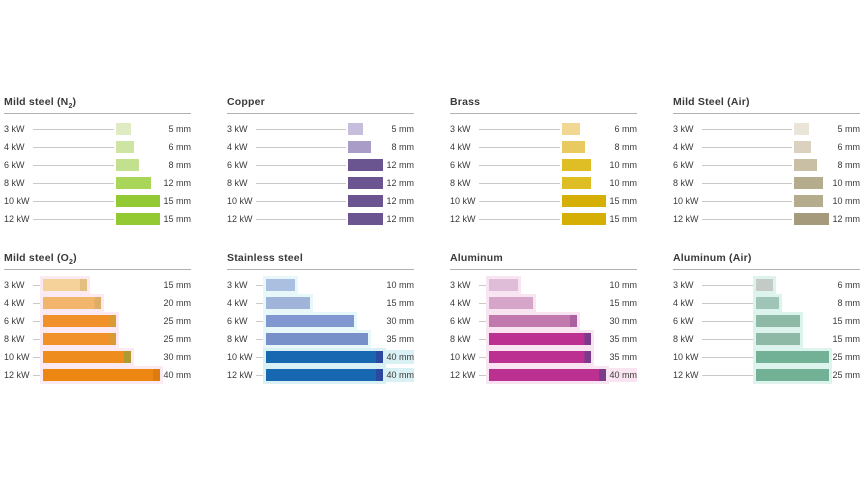  I want to click on thickness-label: 6 mm, so click(849, 147).